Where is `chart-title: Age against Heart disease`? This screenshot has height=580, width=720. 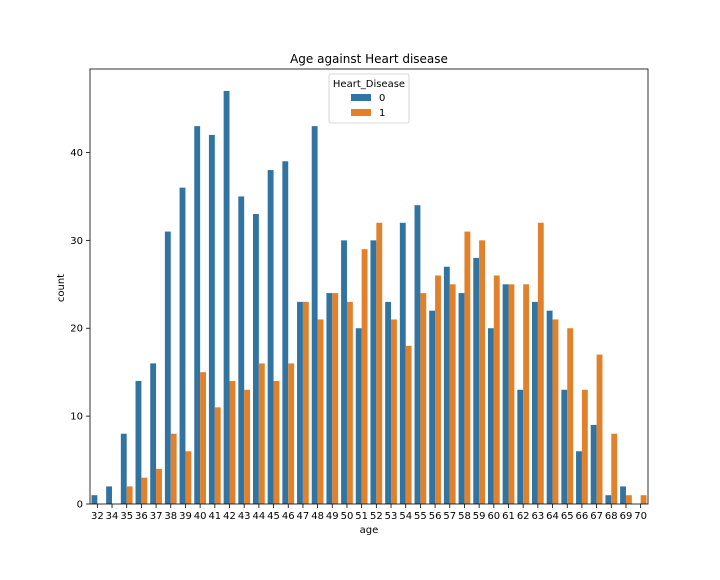
chart-title: Age against Heart disease is located at coordinates (369, 59).